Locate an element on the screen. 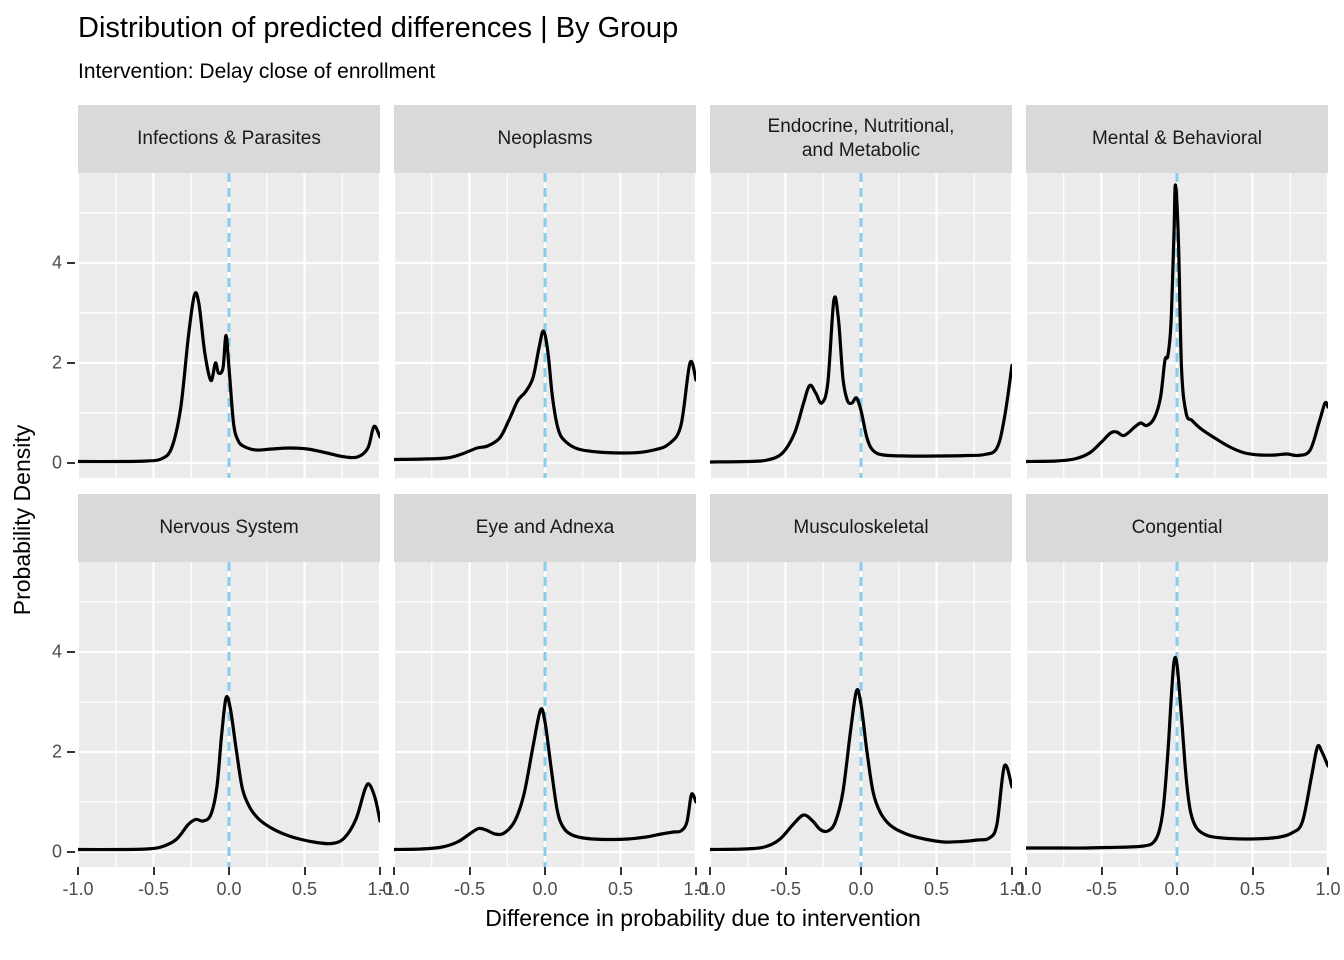 This screenshot has width=1344, height=960. facet-strip-label: Infections & Parasites is located at coordinates (229, 139).